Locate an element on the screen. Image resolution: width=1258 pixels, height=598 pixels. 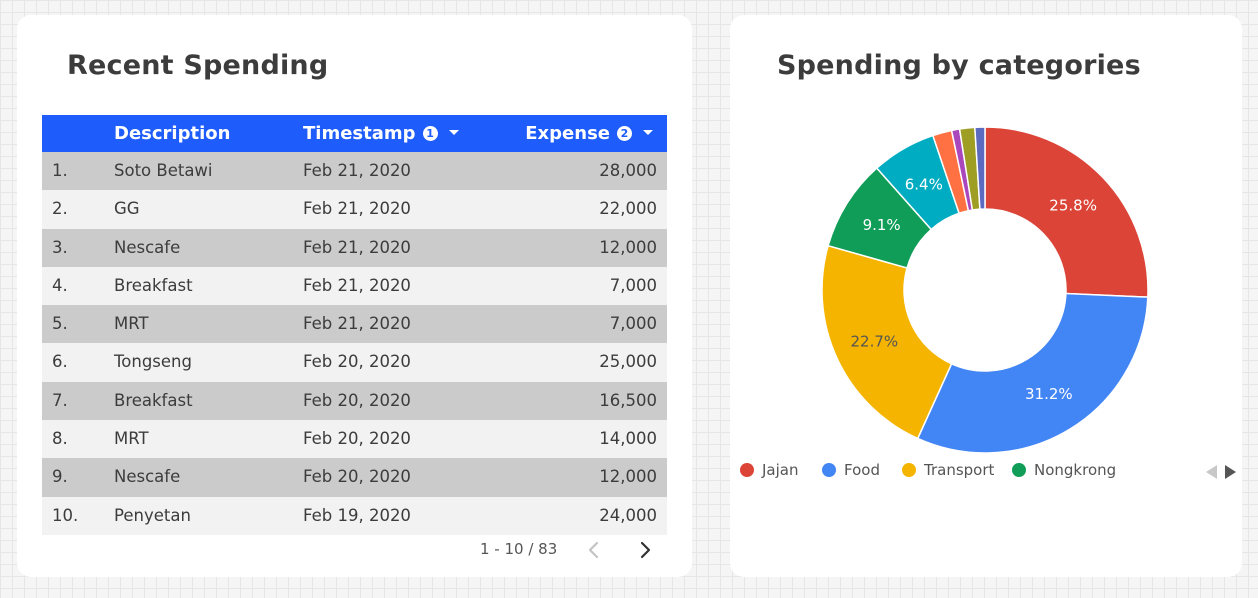
table-header: Description Timestamp 1 Expense 2 is located at coordinates (354, 133).